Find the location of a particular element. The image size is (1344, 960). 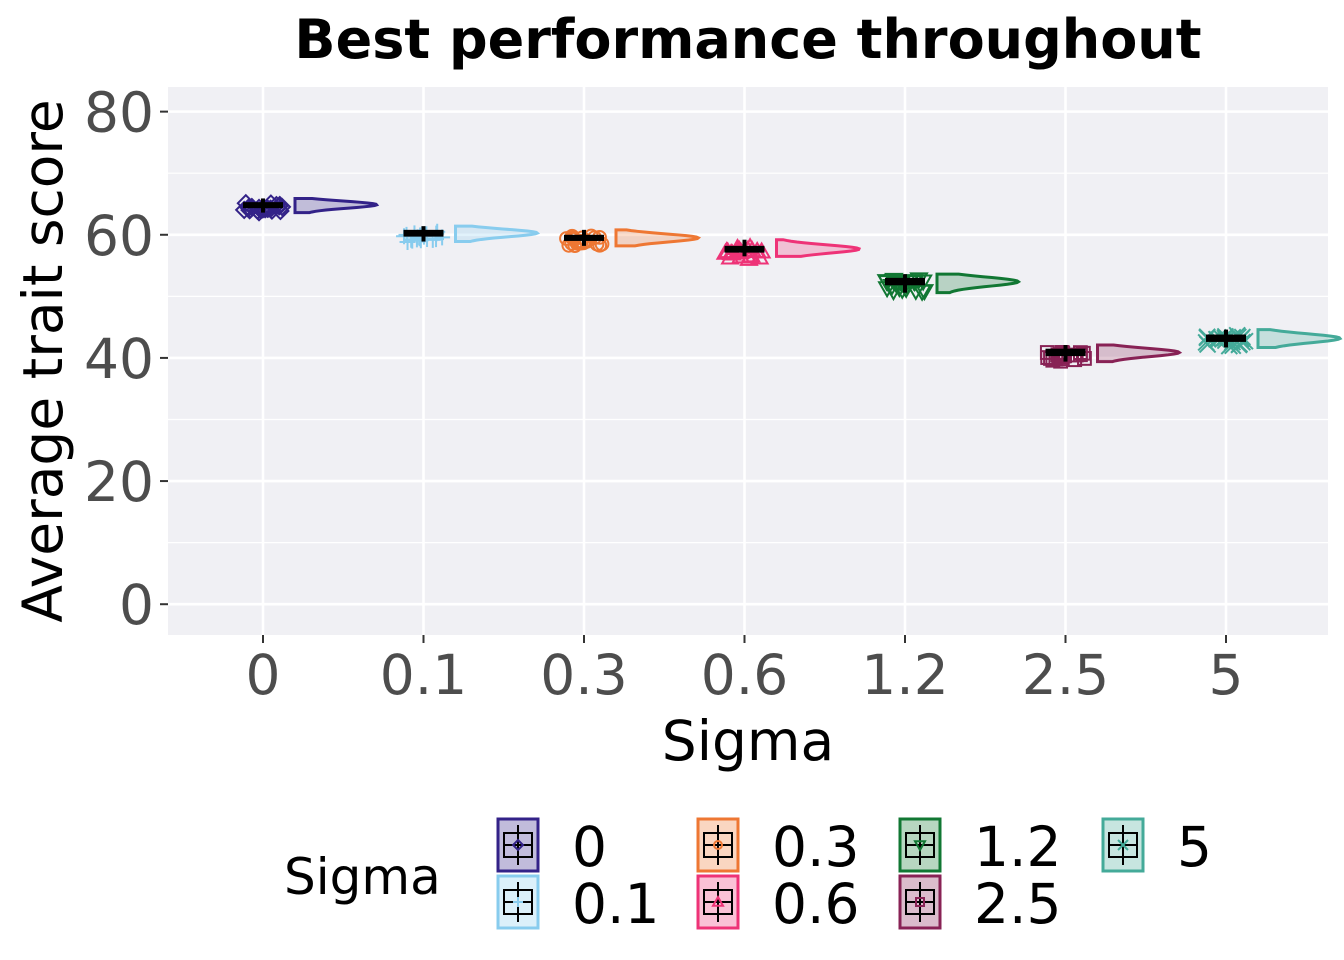

y-tick-label: 80 is located at coordinates (119, 113).